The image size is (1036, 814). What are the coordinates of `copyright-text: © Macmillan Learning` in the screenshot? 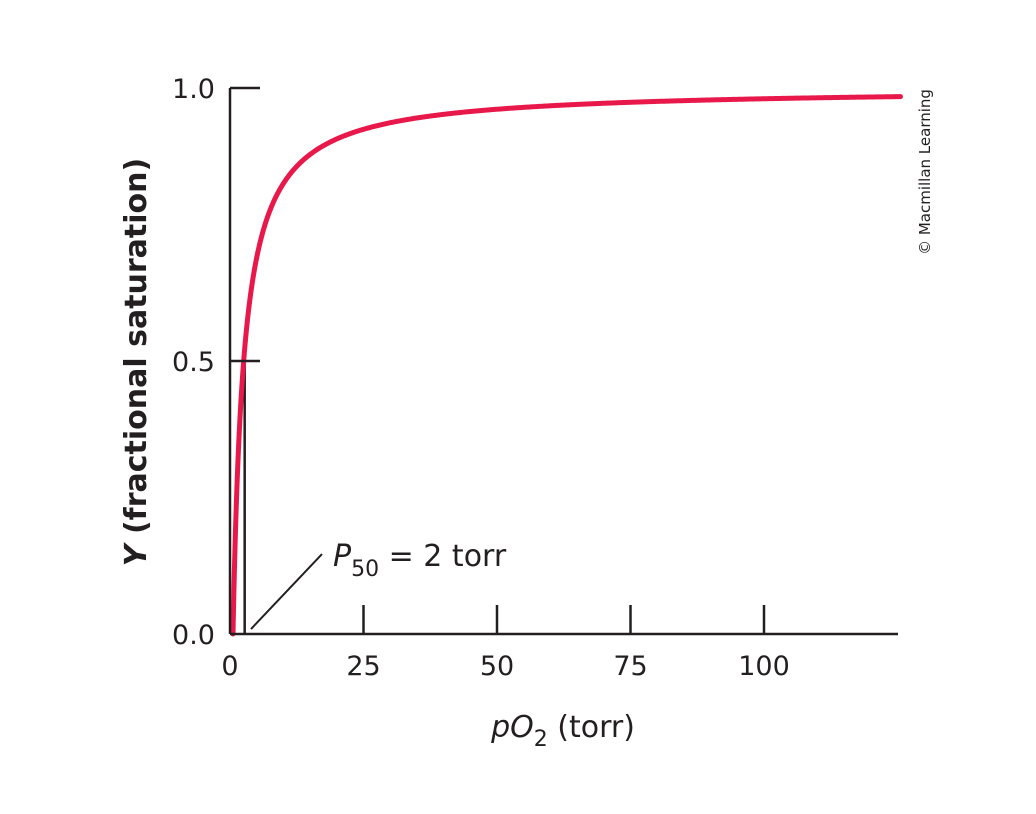 It's located at (925, 172).